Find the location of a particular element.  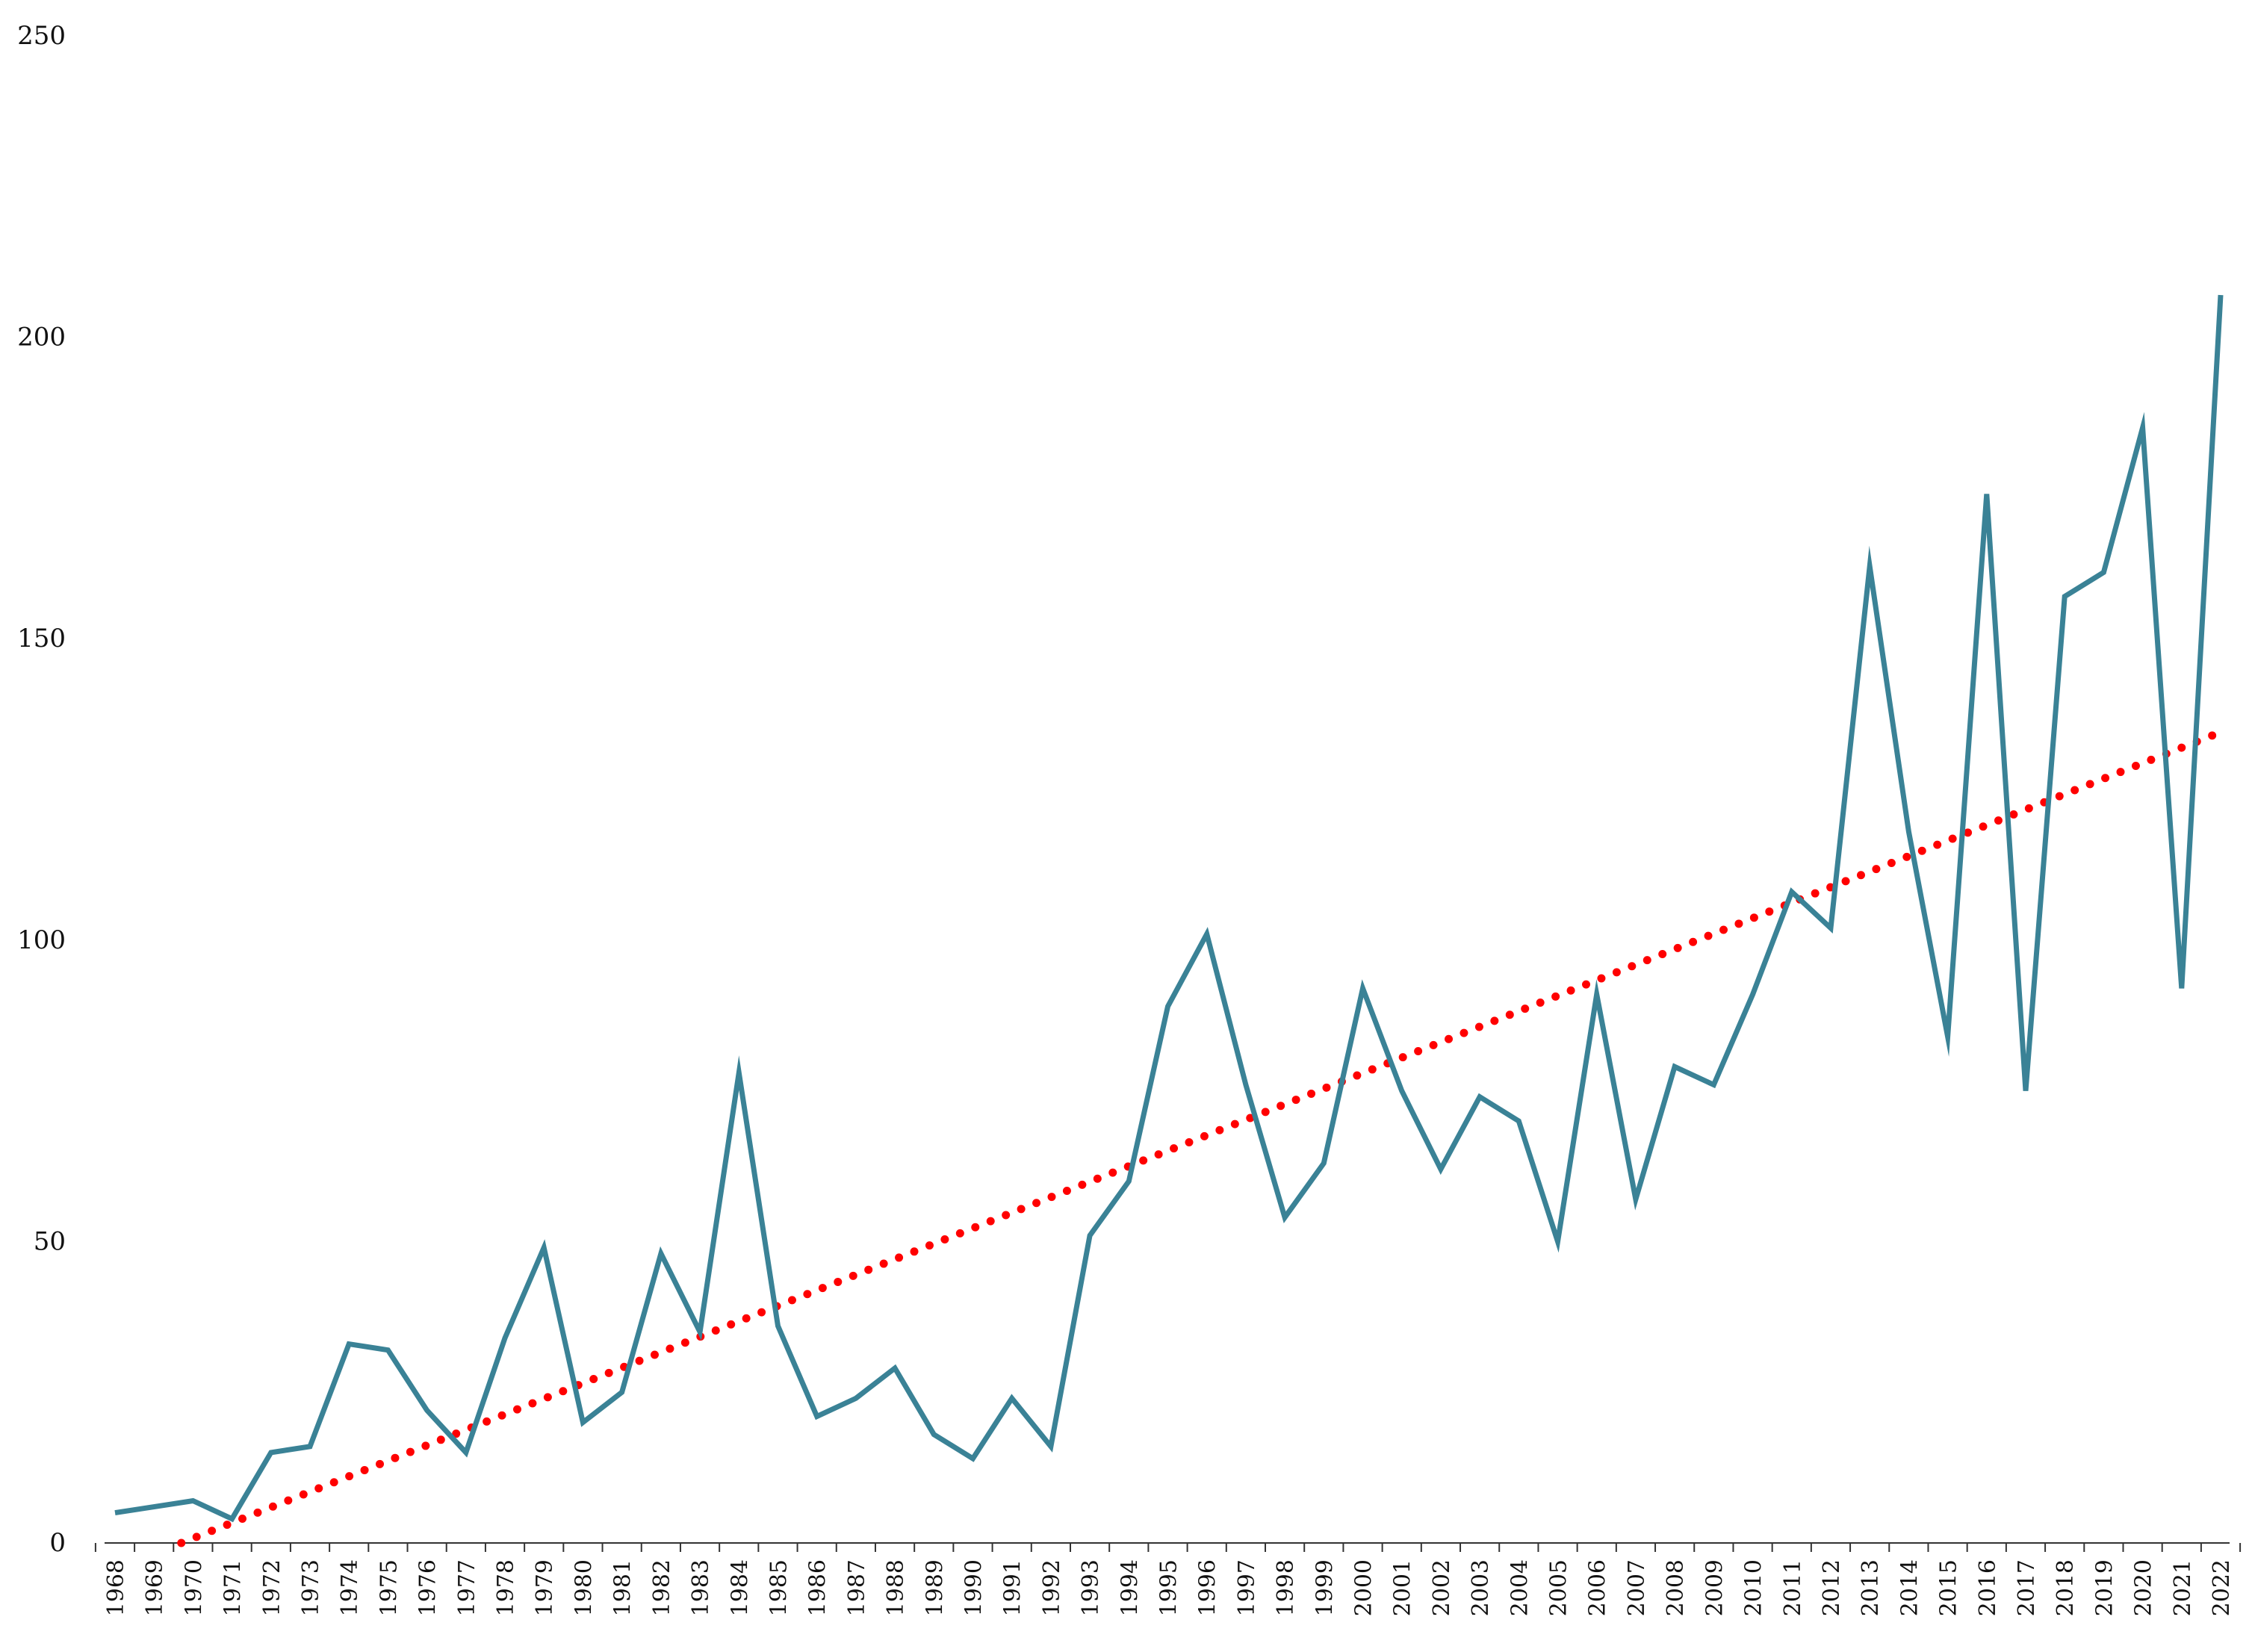

x-tick-label: 1990 is located at coordinates (974, 1587).